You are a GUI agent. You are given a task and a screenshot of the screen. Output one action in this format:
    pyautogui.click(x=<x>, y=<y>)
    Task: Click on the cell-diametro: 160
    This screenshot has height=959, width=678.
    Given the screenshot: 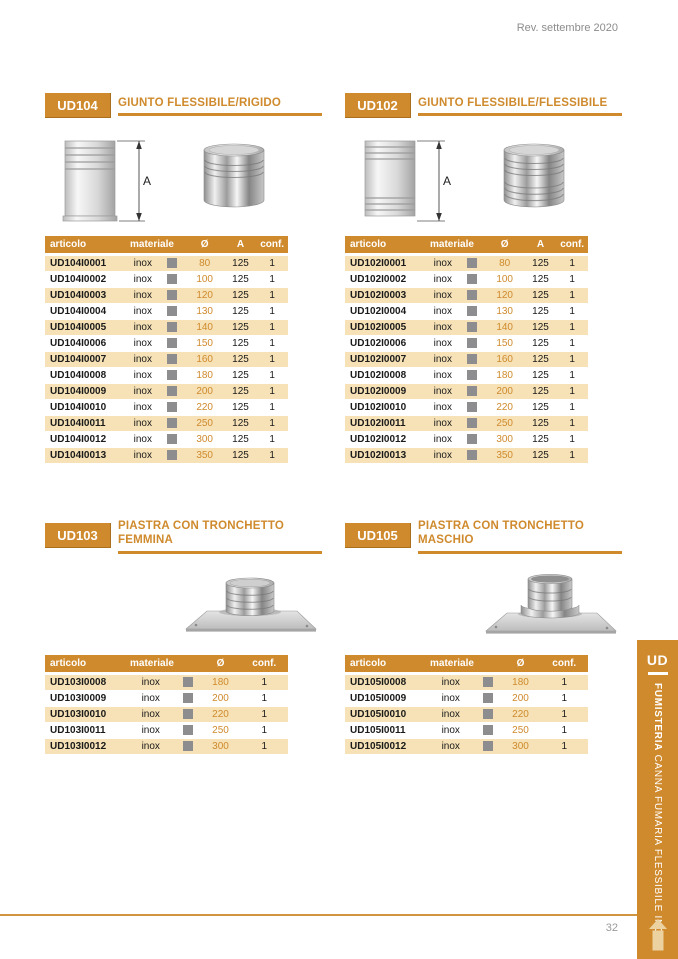 What is the action you would take?
    pyautogui.click(x=204, y=360)
    